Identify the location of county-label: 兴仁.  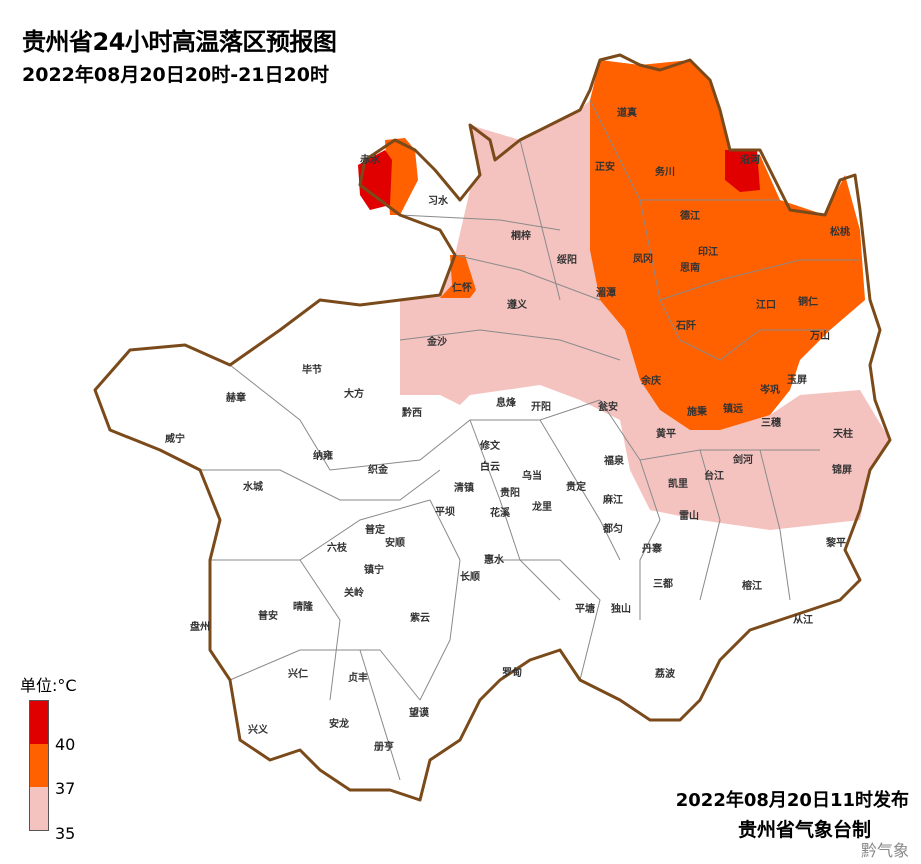
(298, 673).